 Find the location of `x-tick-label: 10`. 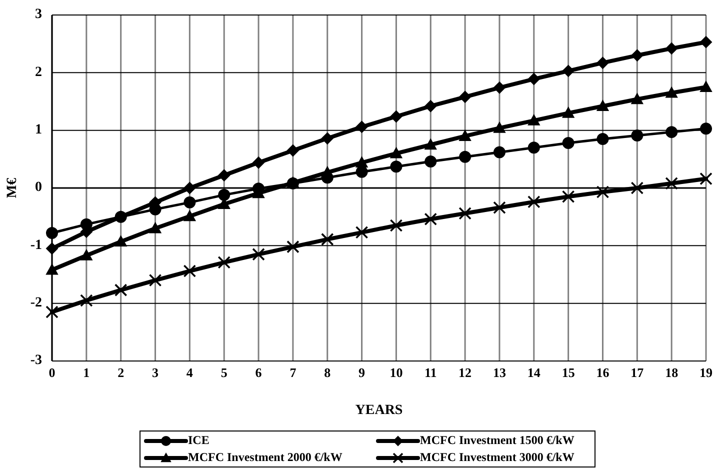

x-tick-label: 10 is located at coordinates (396, 372).